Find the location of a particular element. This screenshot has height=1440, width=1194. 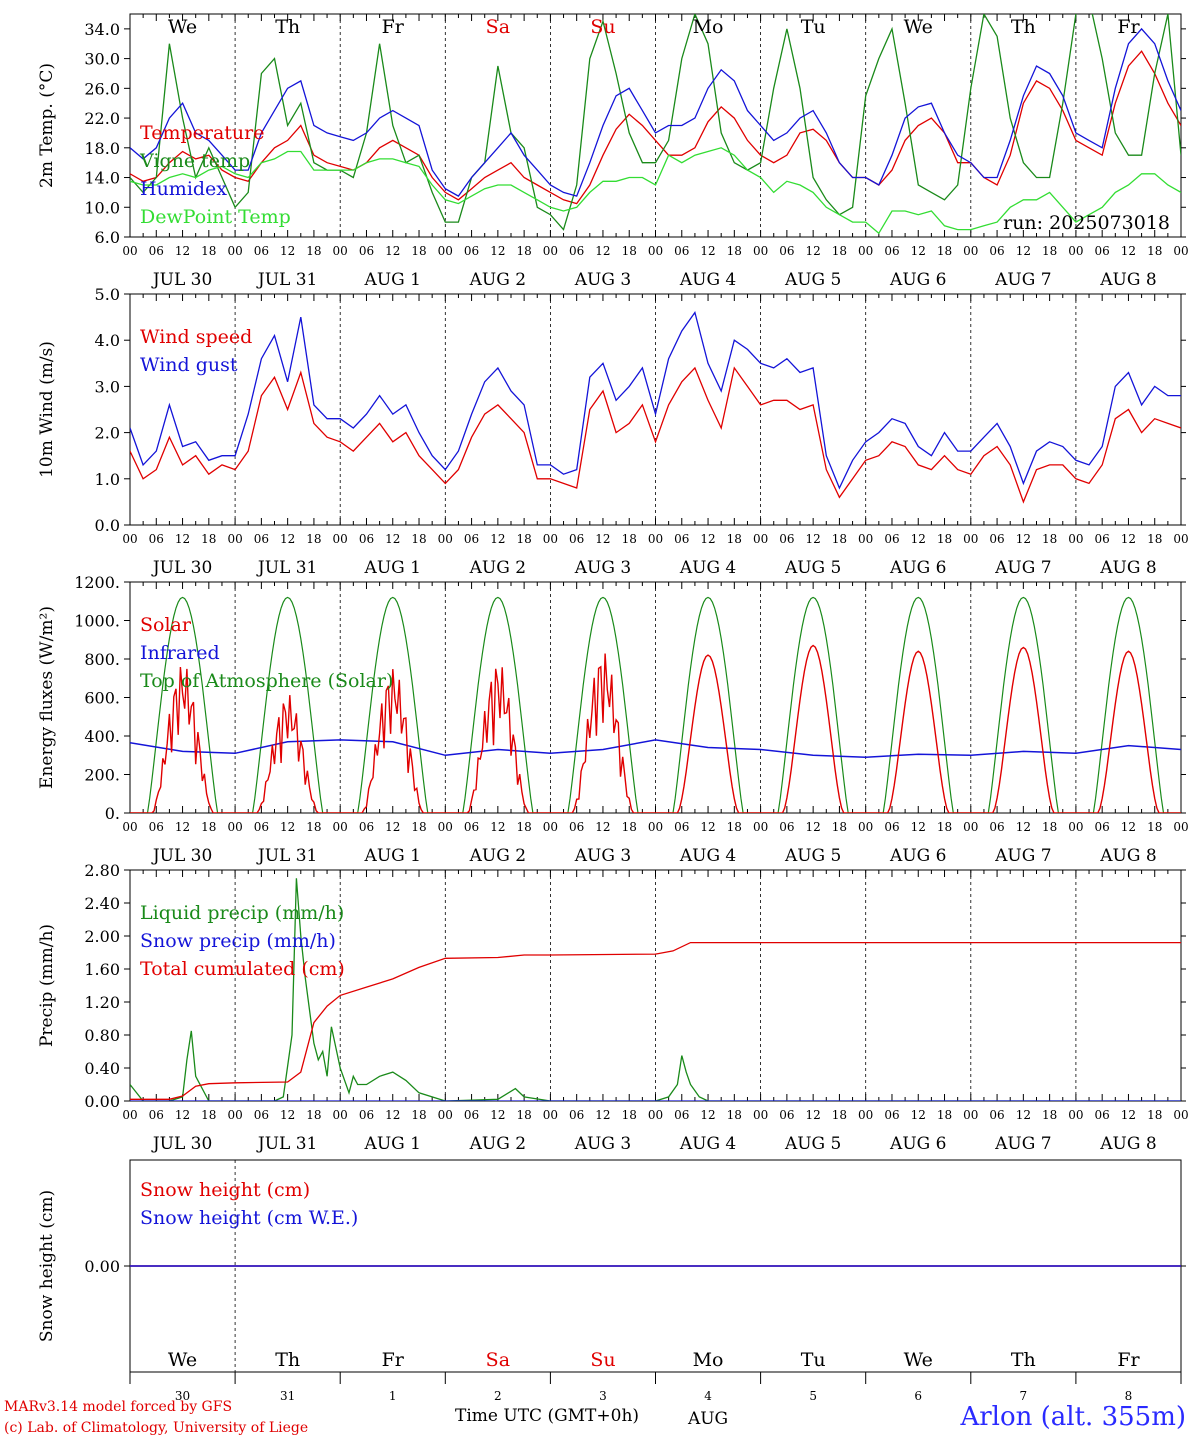

y-tick-label: 2.0 is located at coordinates (107, 433).